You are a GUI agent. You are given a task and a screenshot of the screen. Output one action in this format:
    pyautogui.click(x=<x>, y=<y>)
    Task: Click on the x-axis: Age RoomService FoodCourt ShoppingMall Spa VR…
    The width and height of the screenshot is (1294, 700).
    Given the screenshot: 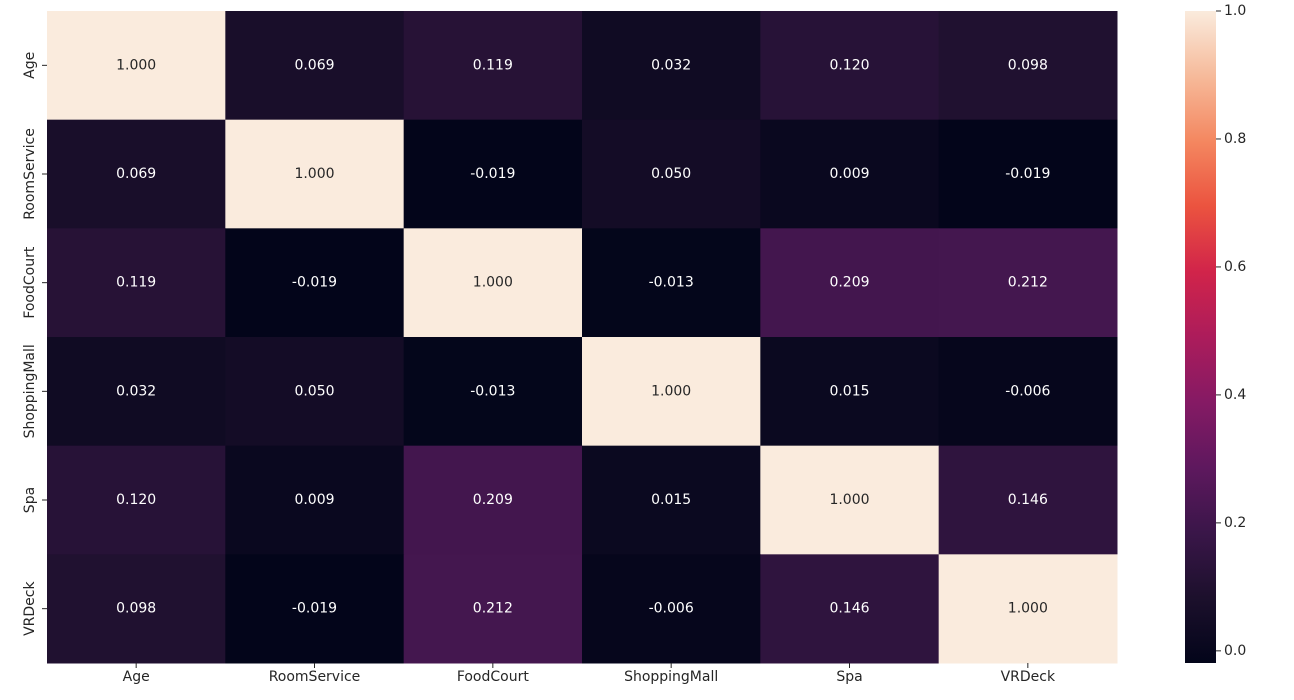 What is the action you would take?
    pyautogui.click(x=589, y=674)
    